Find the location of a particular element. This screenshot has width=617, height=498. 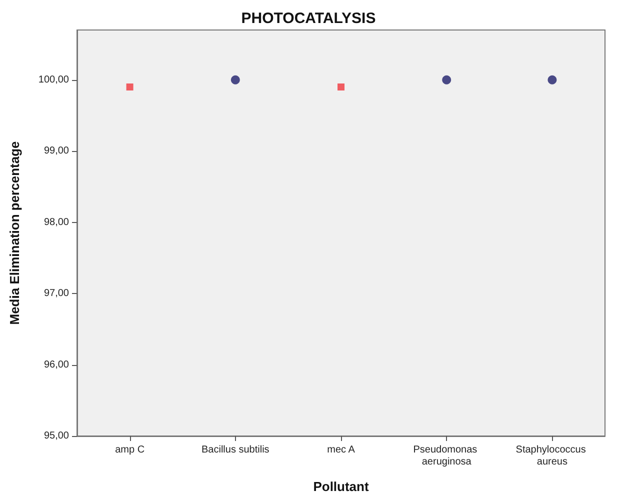

y-tick-label: 95,00 is located at coordinates (57, 436).